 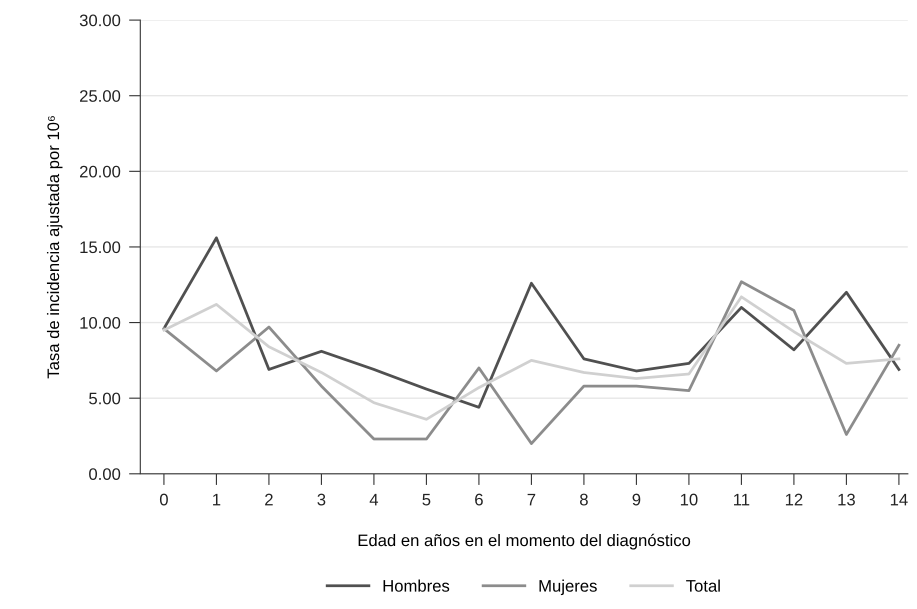 What do you see at coordinates (524, 542) in the screenshot?
I see `x-axis-title: Edad en años en el momento del diagnóstico` at bounding box center [524, 542].